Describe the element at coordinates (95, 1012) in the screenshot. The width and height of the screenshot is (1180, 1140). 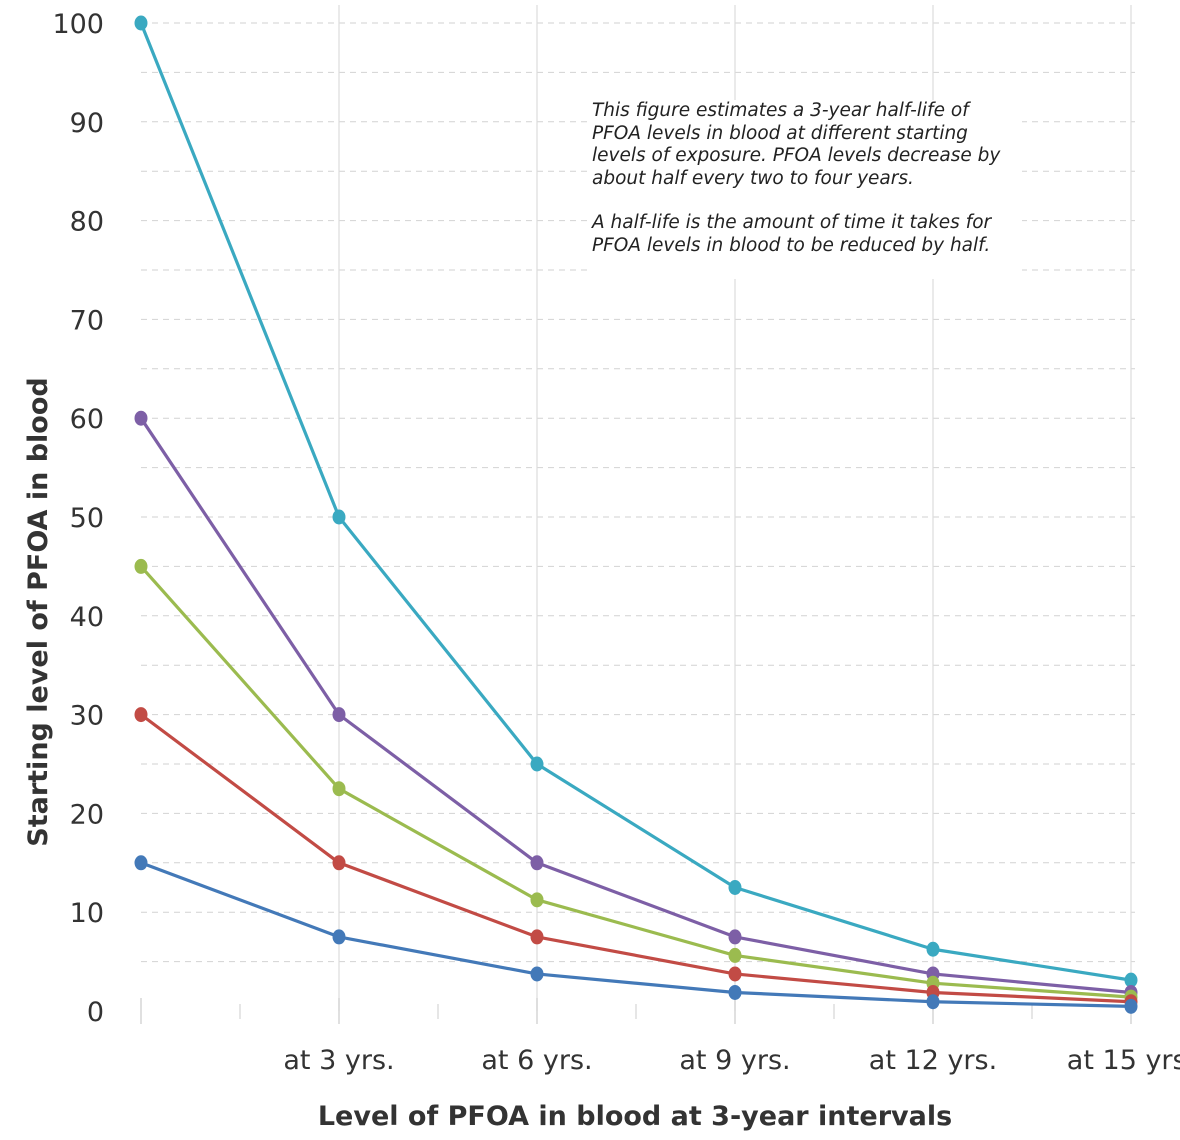
I see `y-tick-label: 0` at that location.